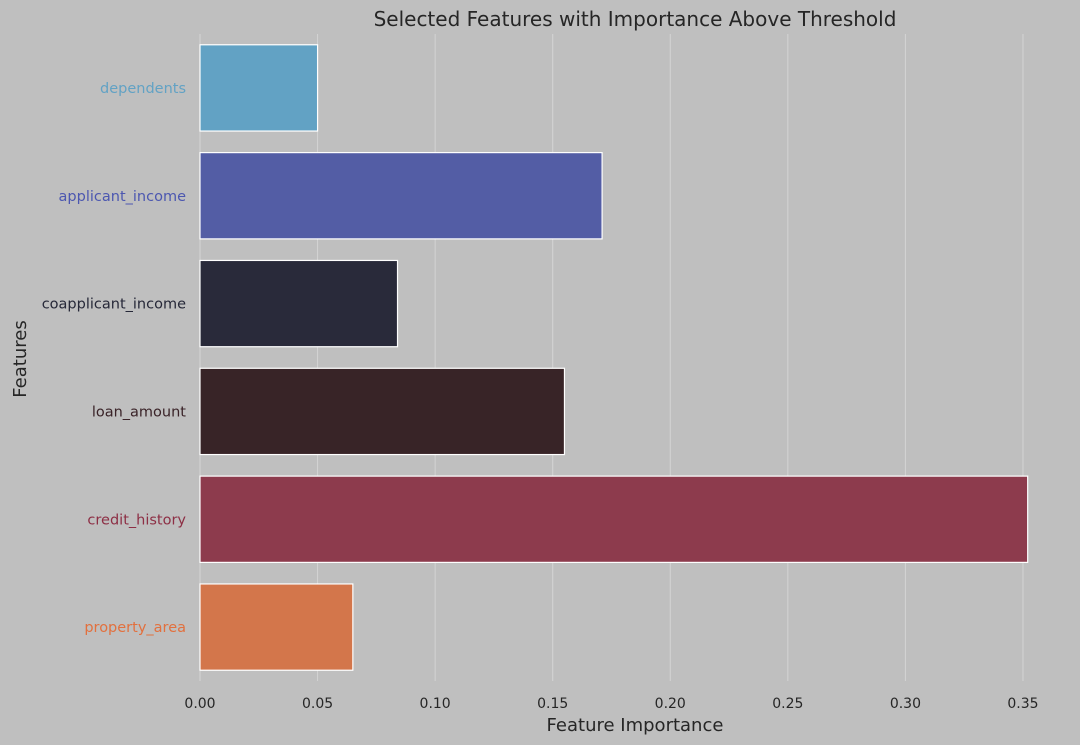 This screenshot has width=1080, height=745. I want to click on category-label-property-area: property_area, so click(135, 628).